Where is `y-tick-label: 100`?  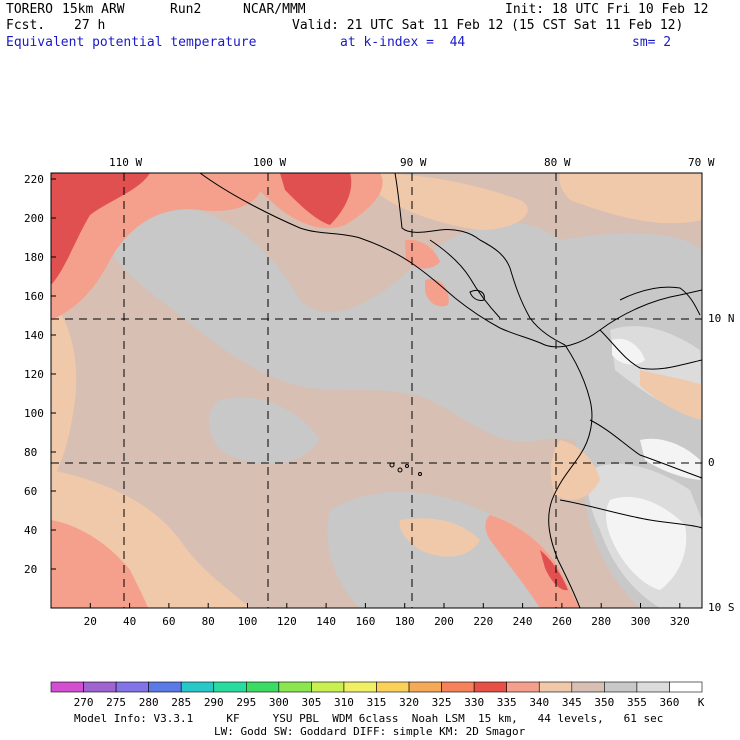 y-tick-label: 100 is located at coordinates (34, 413).